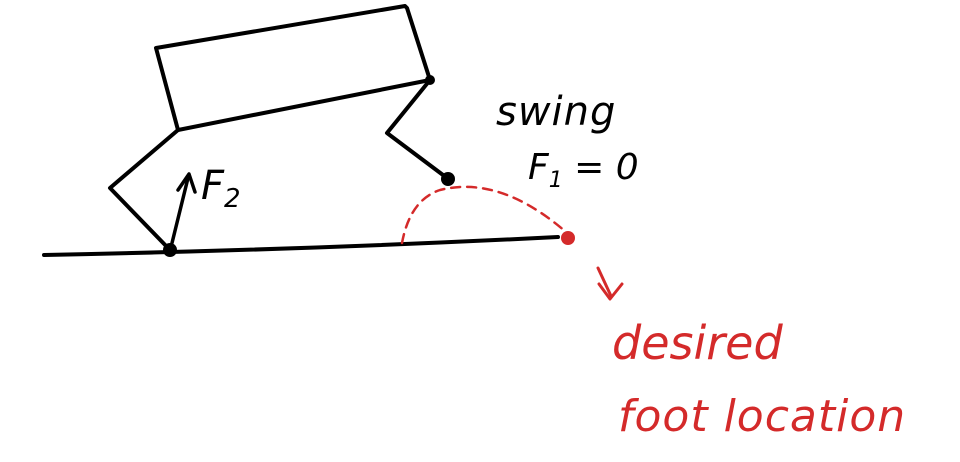 Image resolution: width=960 pixels, height=462 pixels. Describe the element at coordinates (301, 246) in the screenshot. I see `ground-line` at that location.